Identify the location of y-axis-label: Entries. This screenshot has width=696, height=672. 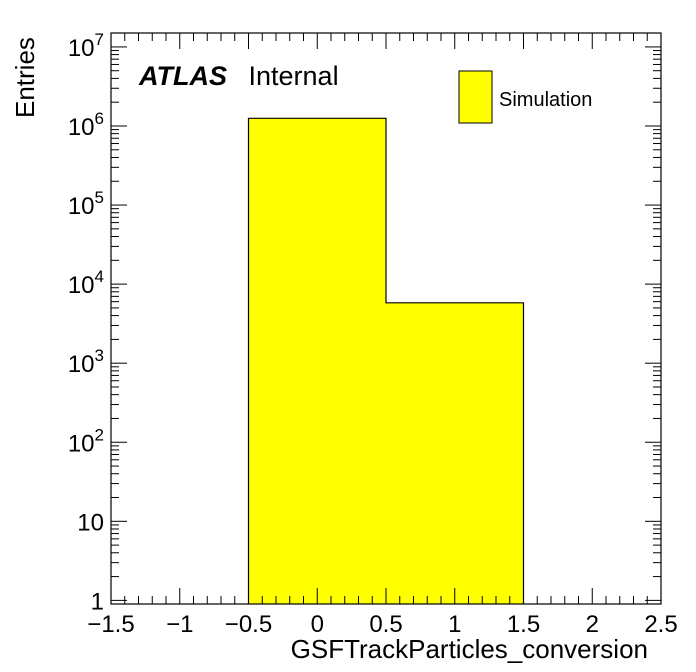
(25, 77).